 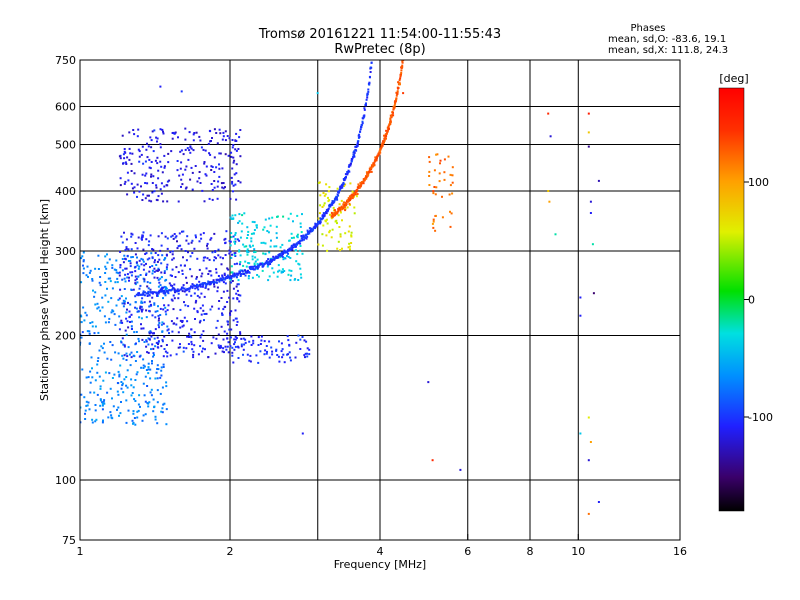 What do you see at coordinates (382, 546) in the screenshot?
I see `x-axis-ticks: 1 2 4 6 8 10 16` at bounding box center [382, 546].